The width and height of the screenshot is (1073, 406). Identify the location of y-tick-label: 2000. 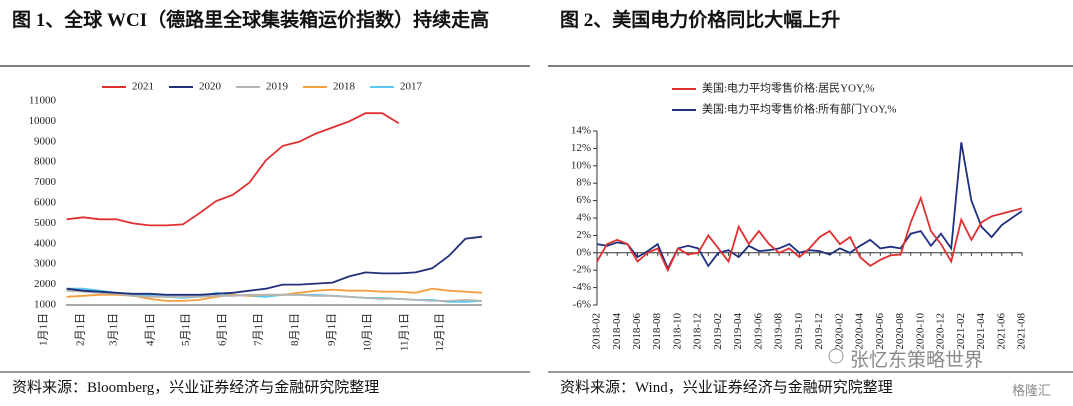
(45, 284).